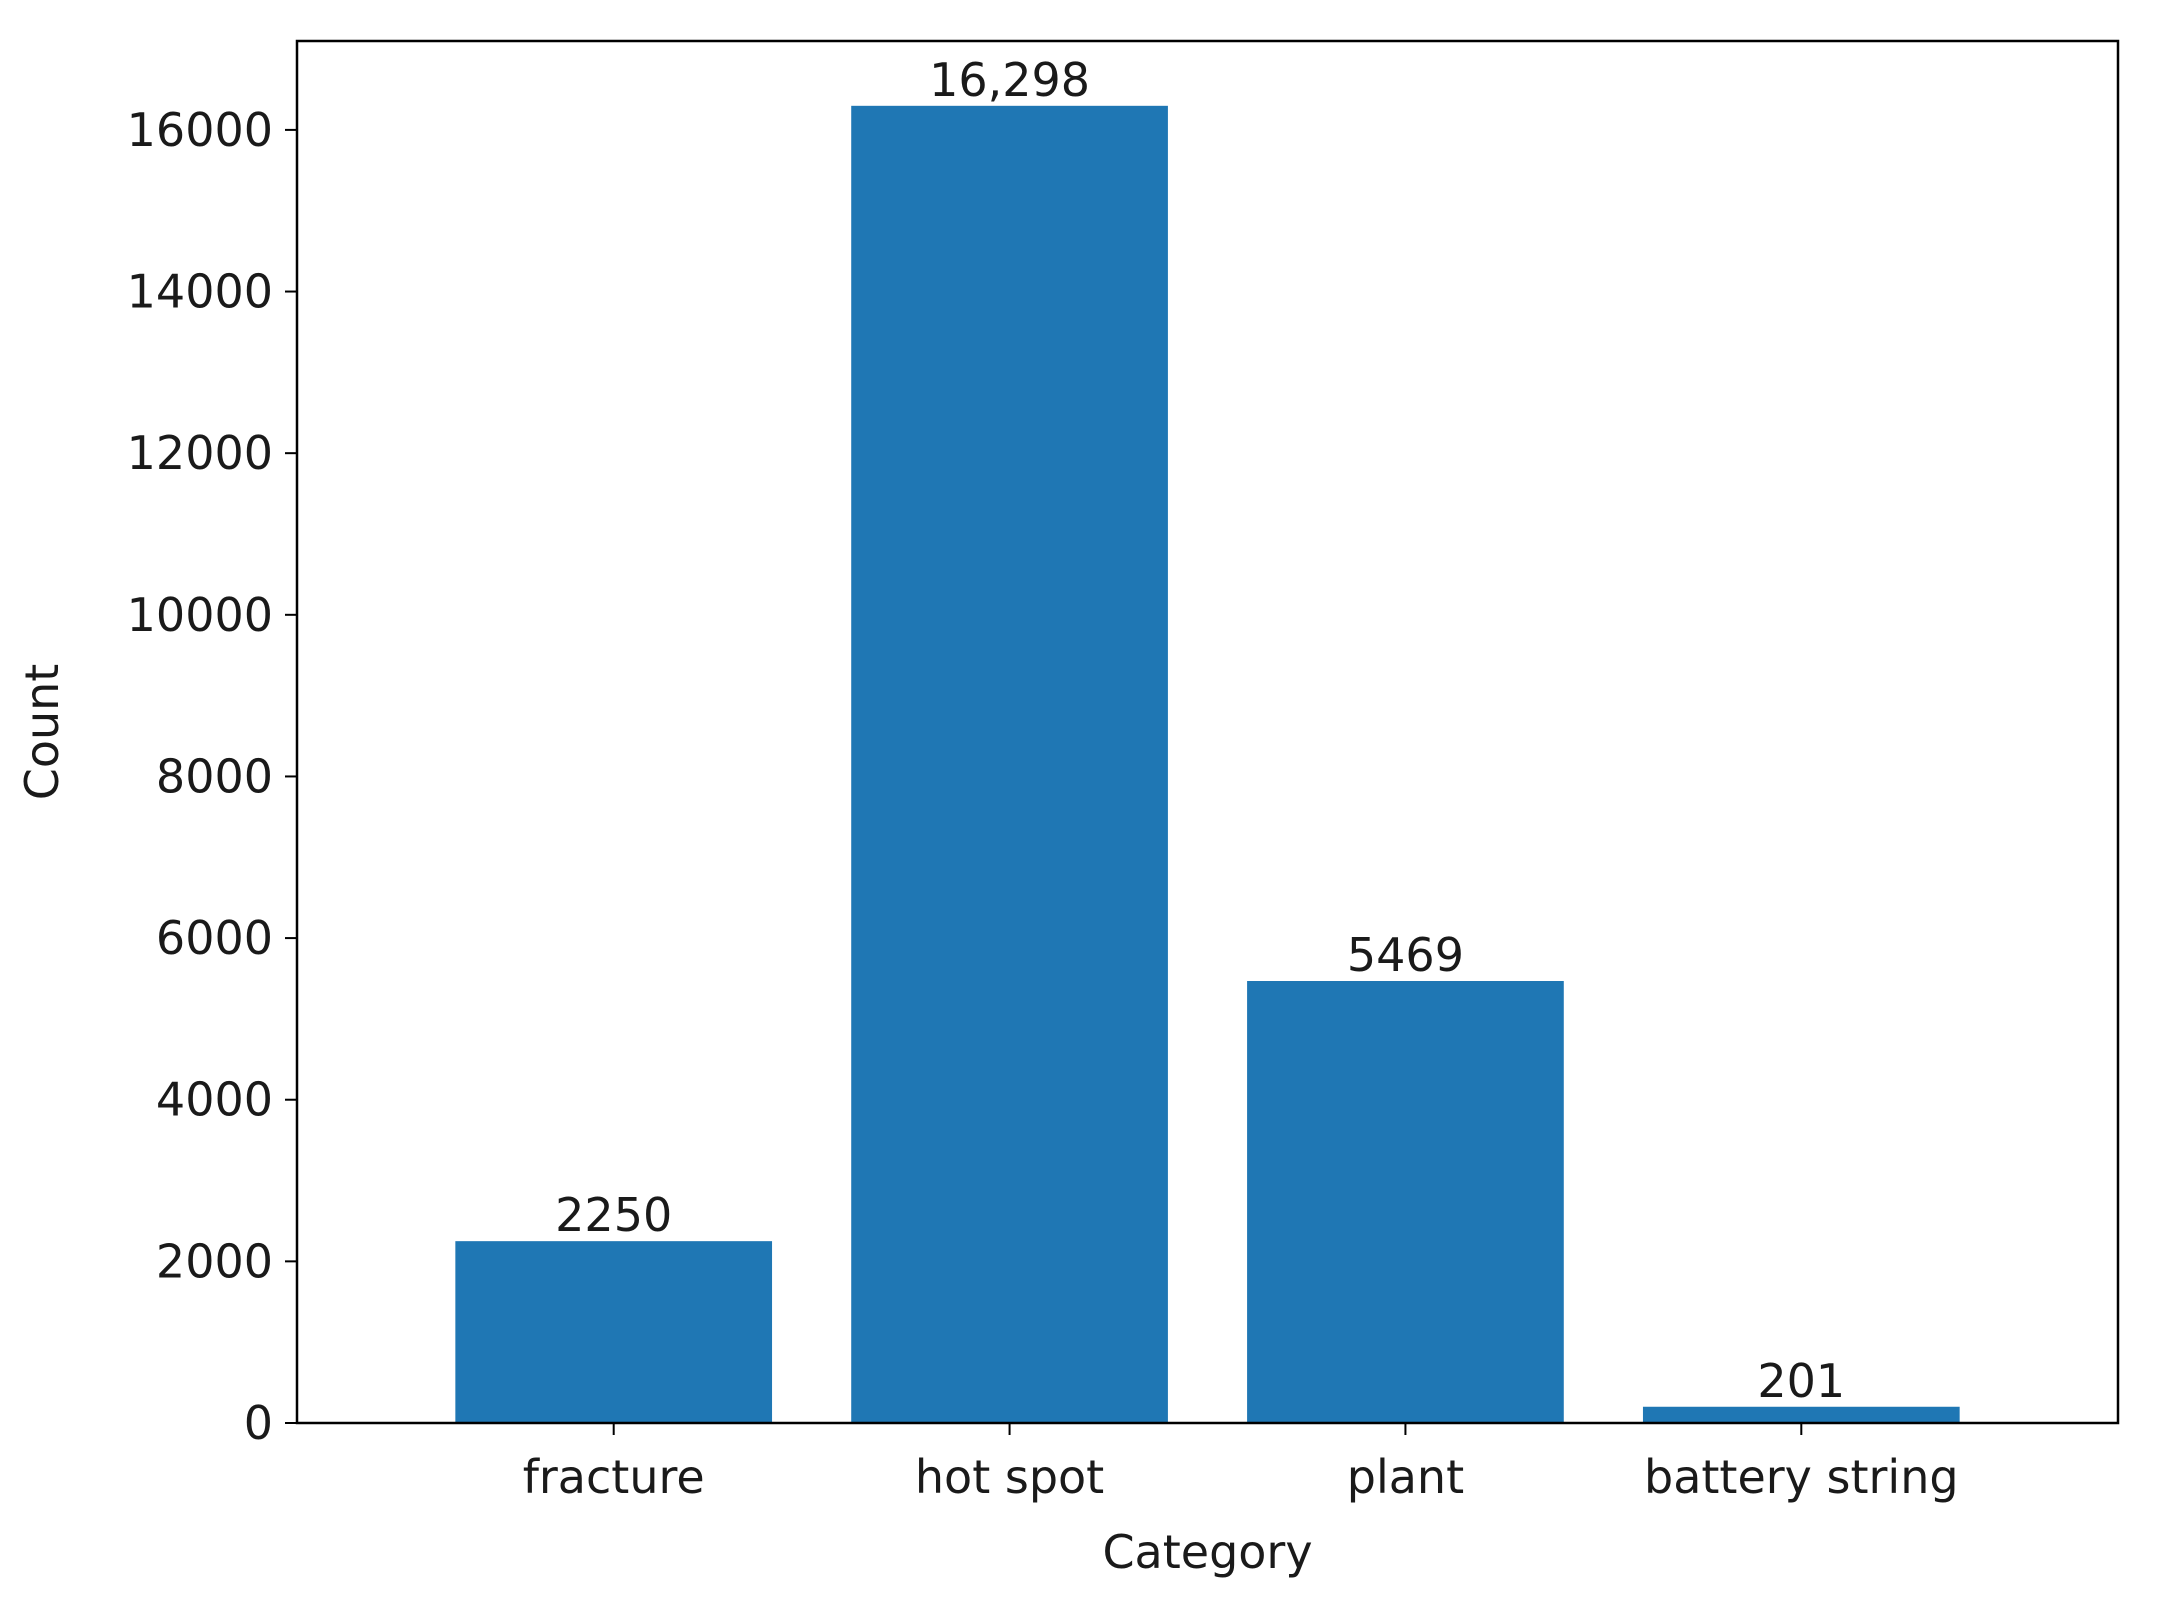  I want to click on bar-hot-spot, so click(1009, 764).